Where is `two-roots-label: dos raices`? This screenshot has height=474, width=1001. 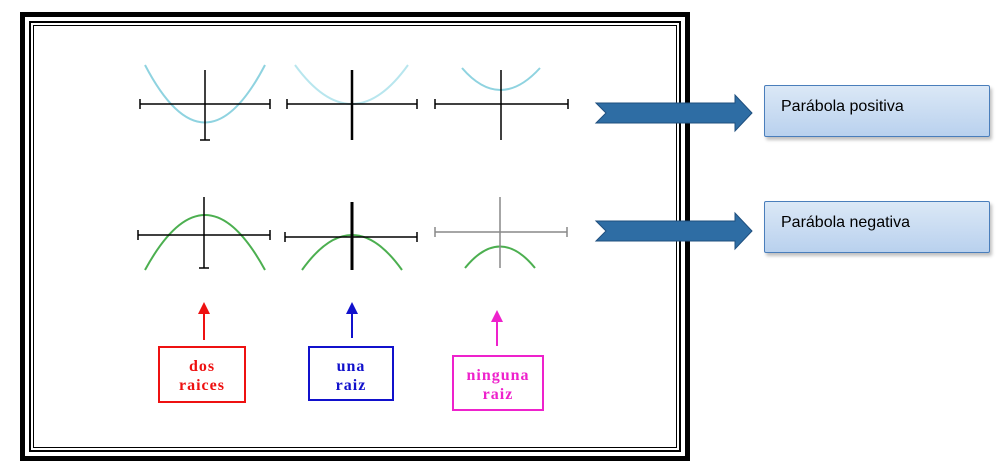 two-roots-label: dos raices is located at coordinates (202, 374).